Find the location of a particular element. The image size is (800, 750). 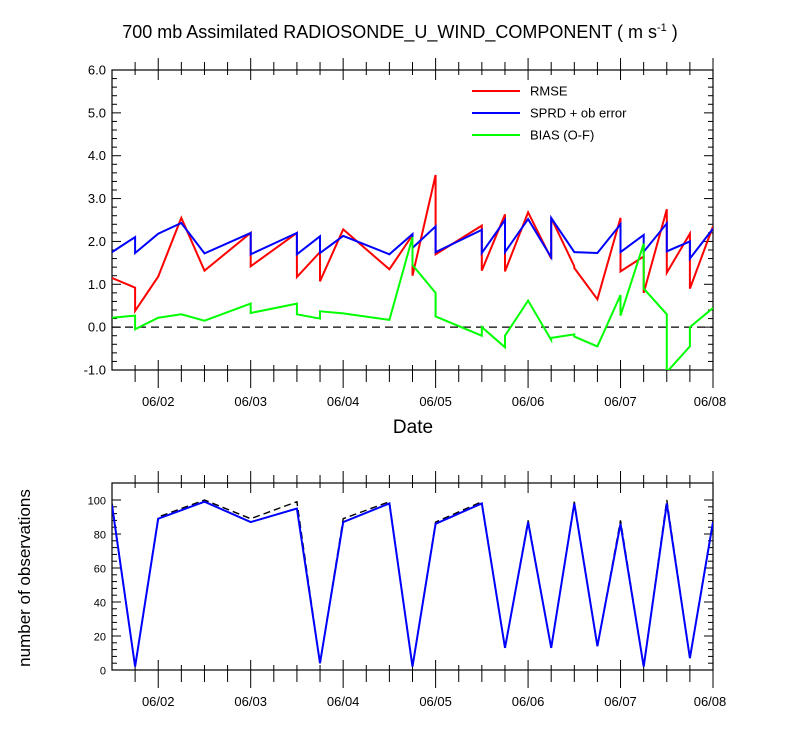

top-y-tick-label: 4.0 is located at coordinates (97, 155).